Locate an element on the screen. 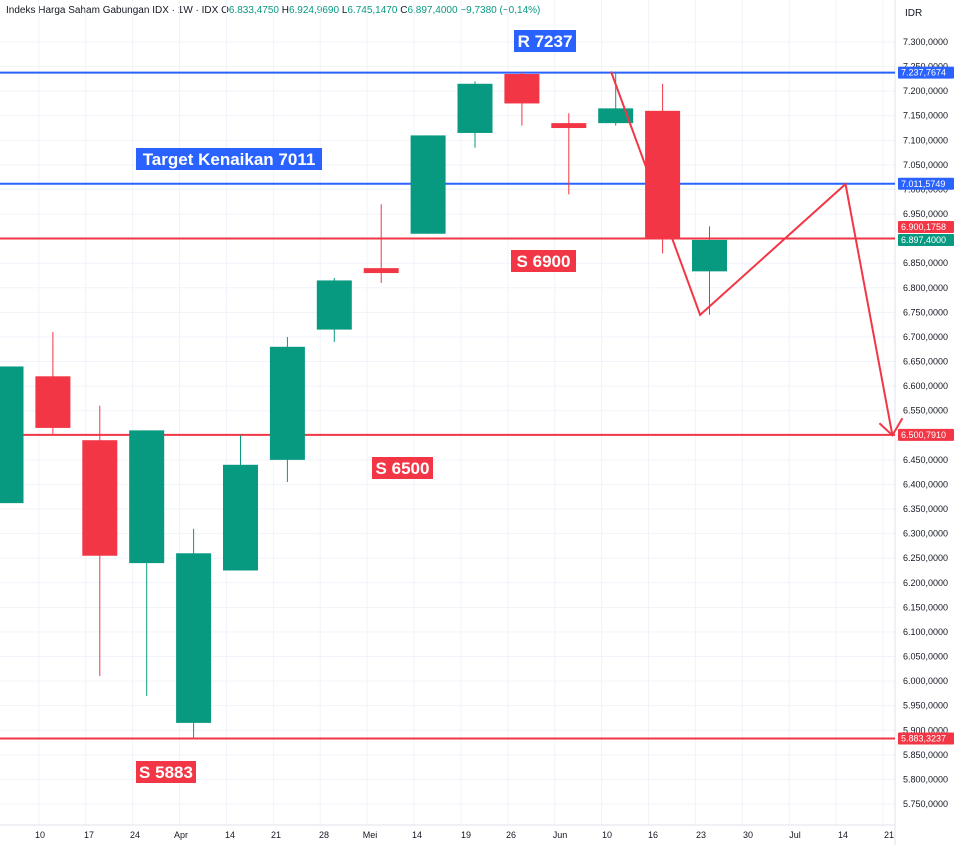  price-tag-text: 7.237,7674 is located at coordinates (923, 73).